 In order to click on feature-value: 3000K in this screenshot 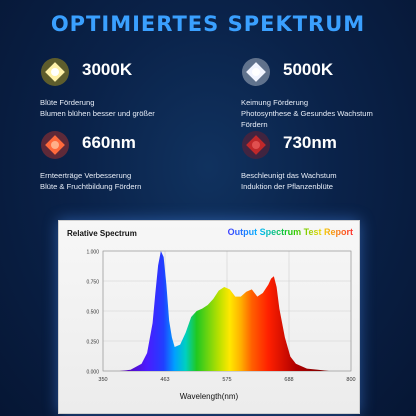, I will do `click(107, 69)`.